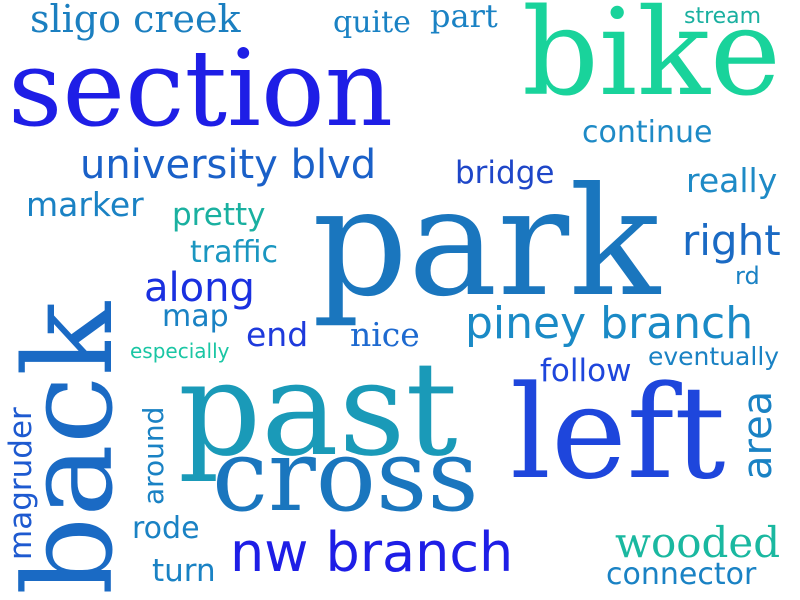  I want to click on word-bike: bike, so click(651, 61).